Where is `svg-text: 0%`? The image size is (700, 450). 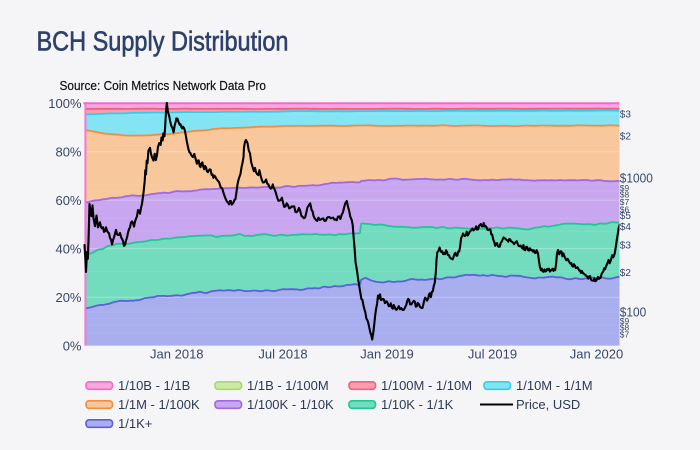
svg-text: 0% is located at coordinates (72, 345).